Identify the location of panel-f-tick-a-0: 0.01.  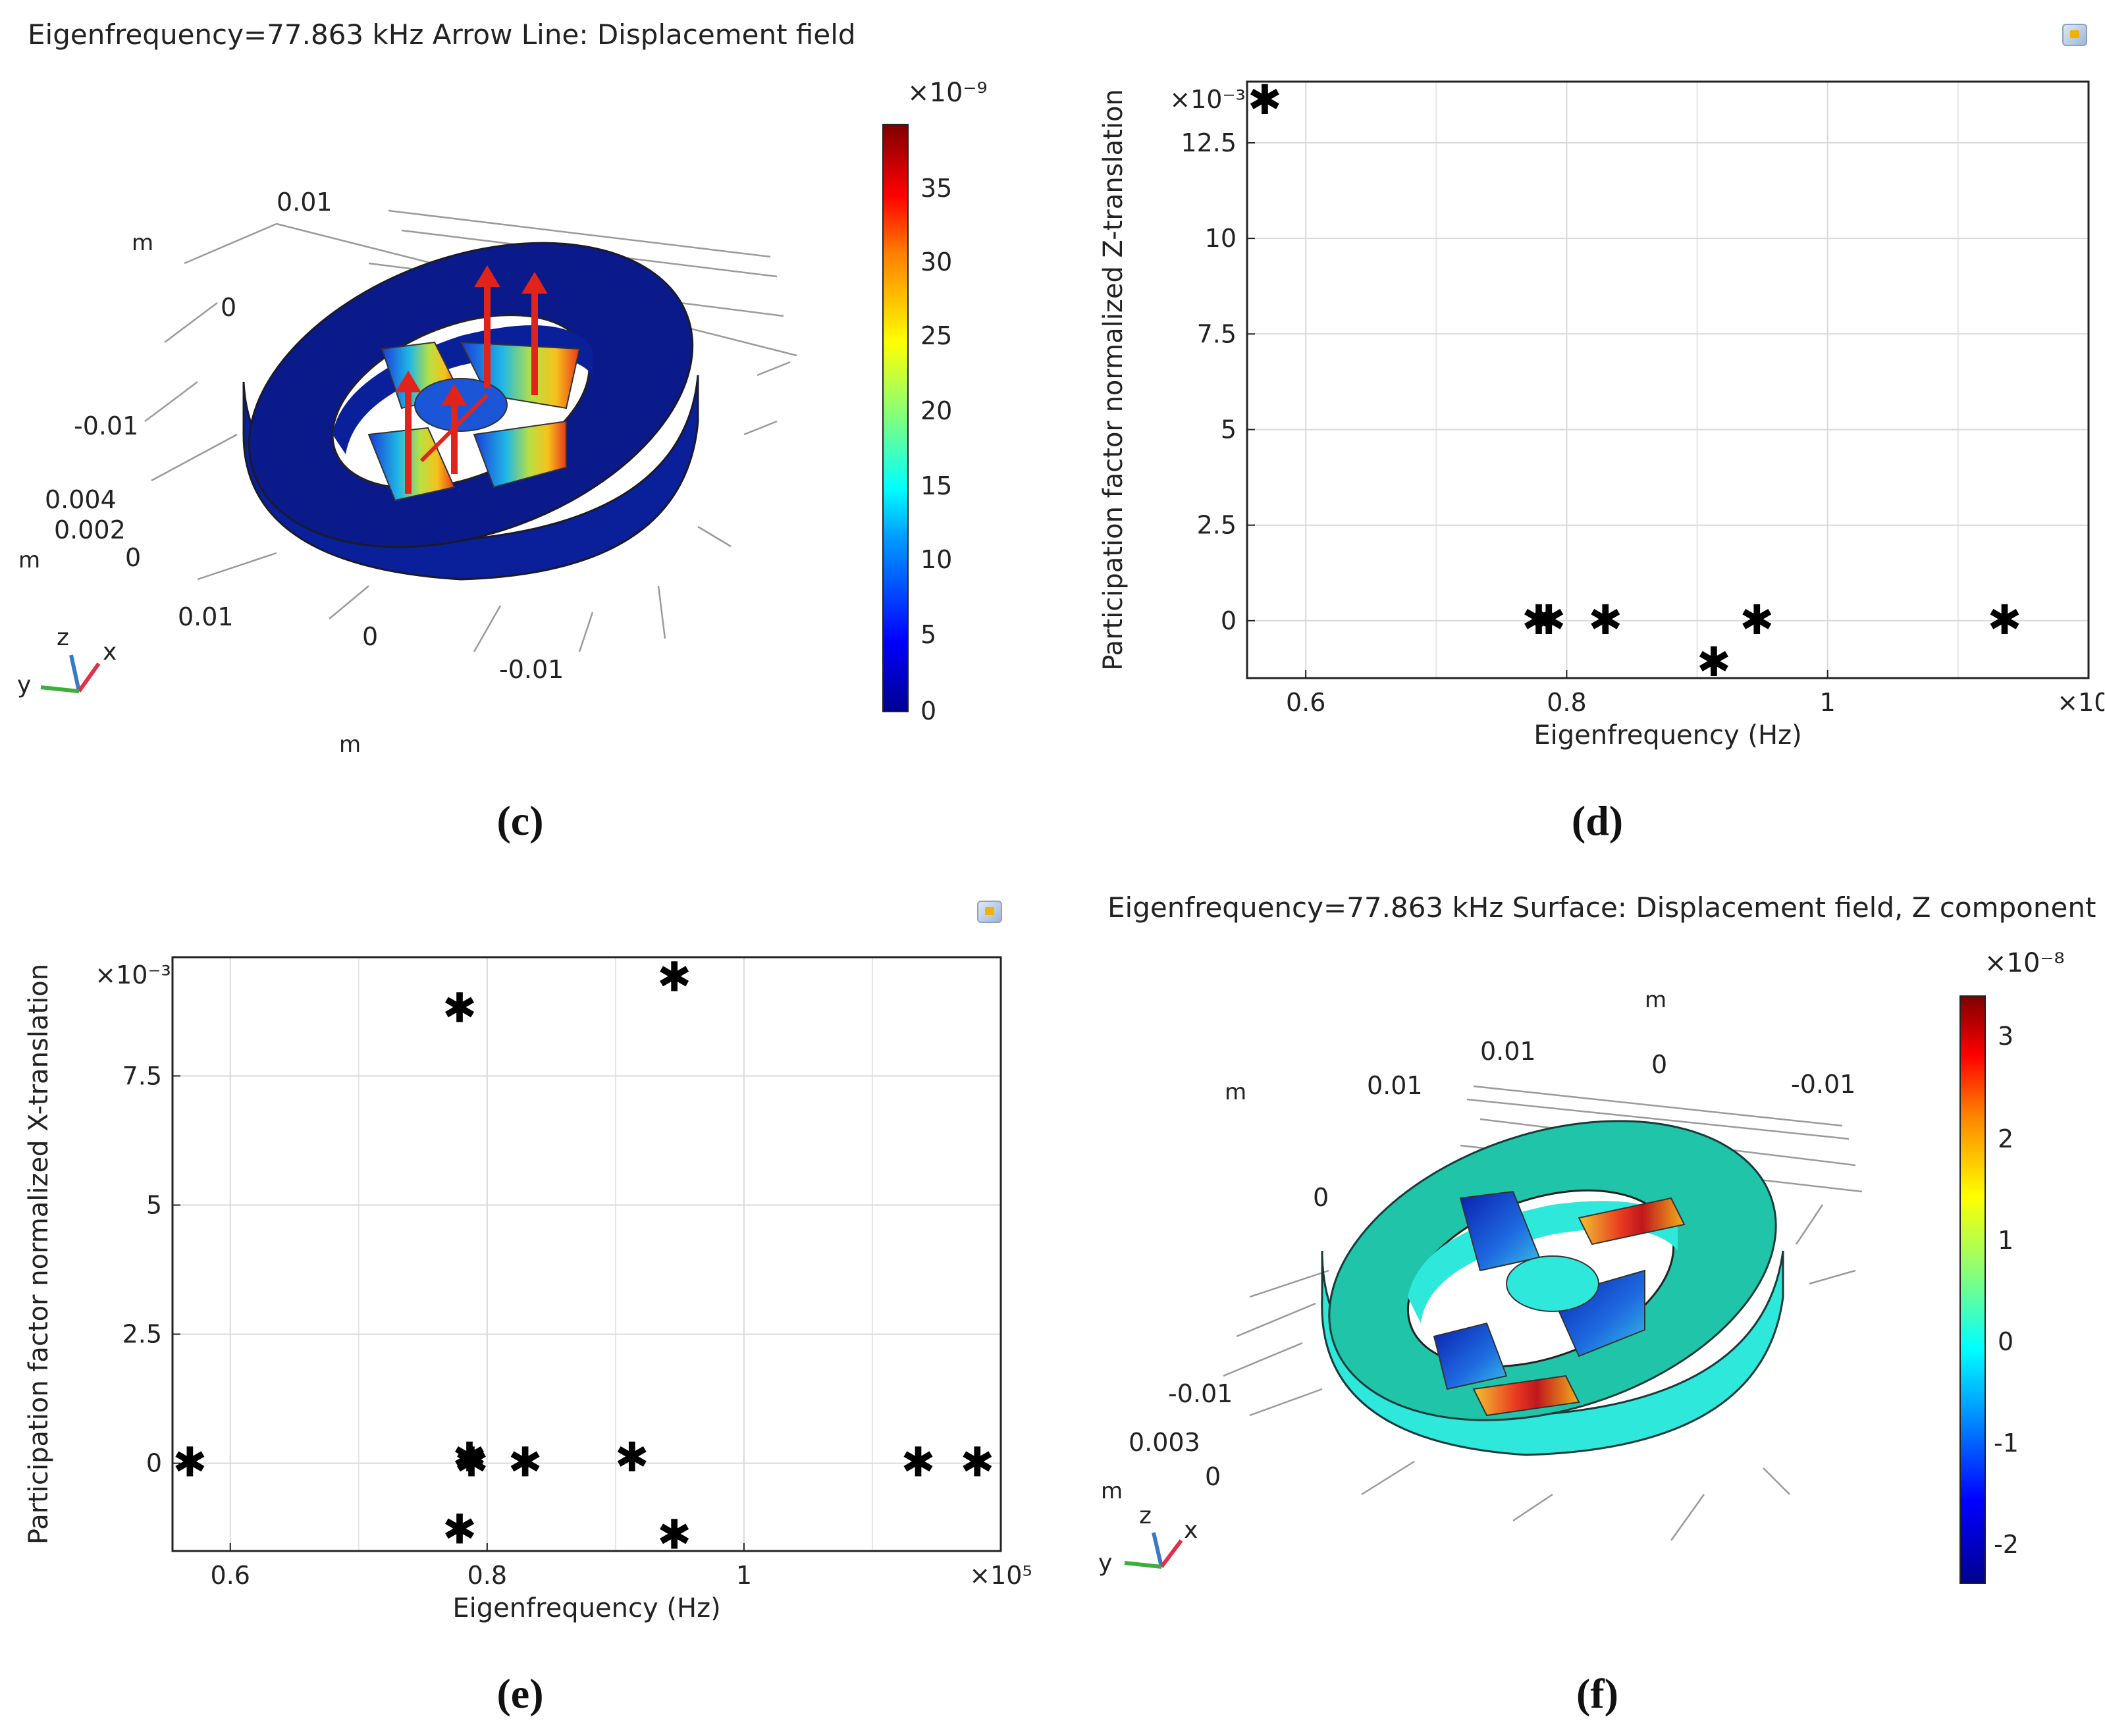
(1508, 1051).